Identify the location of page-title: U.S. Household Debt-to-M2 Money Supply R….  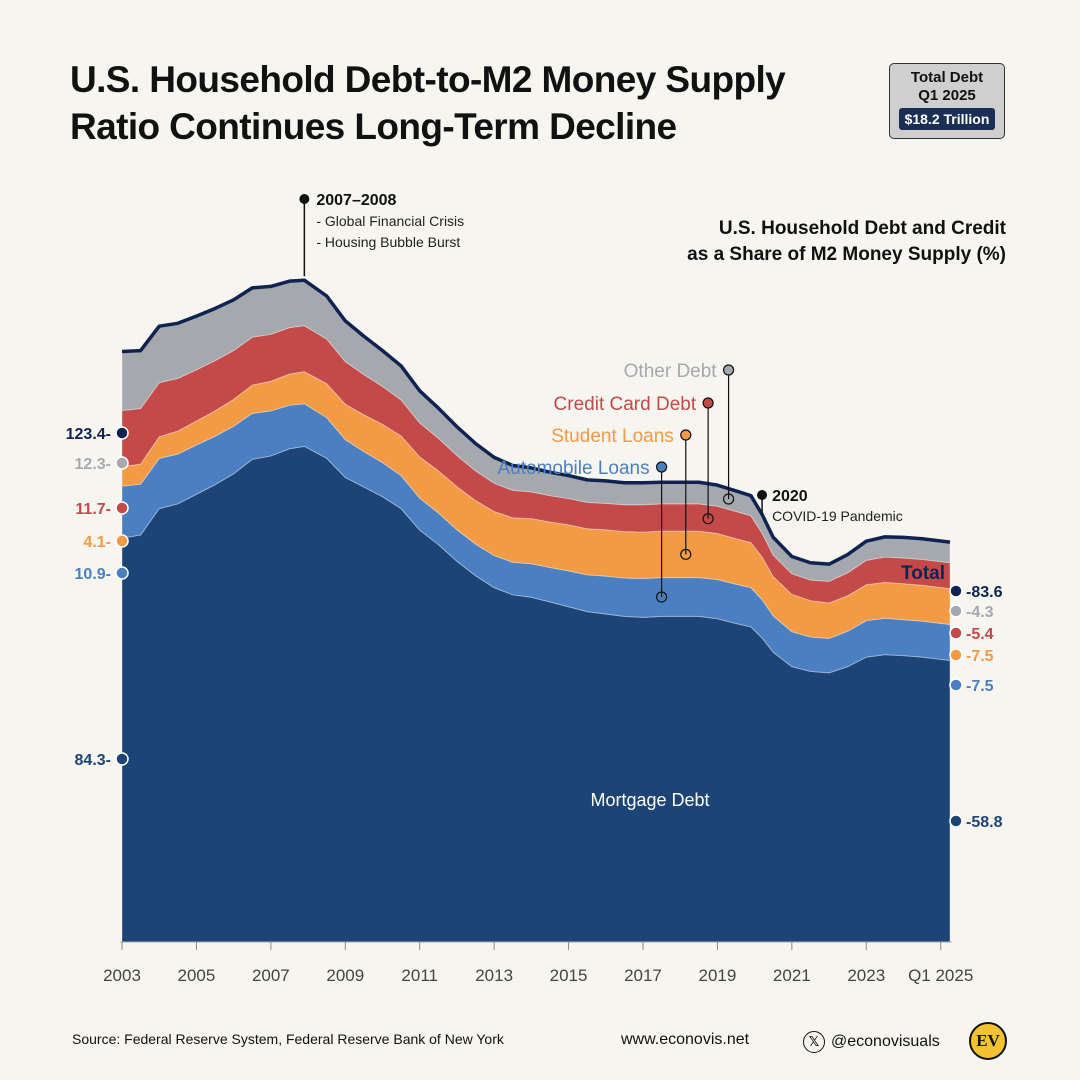
(430, 103).